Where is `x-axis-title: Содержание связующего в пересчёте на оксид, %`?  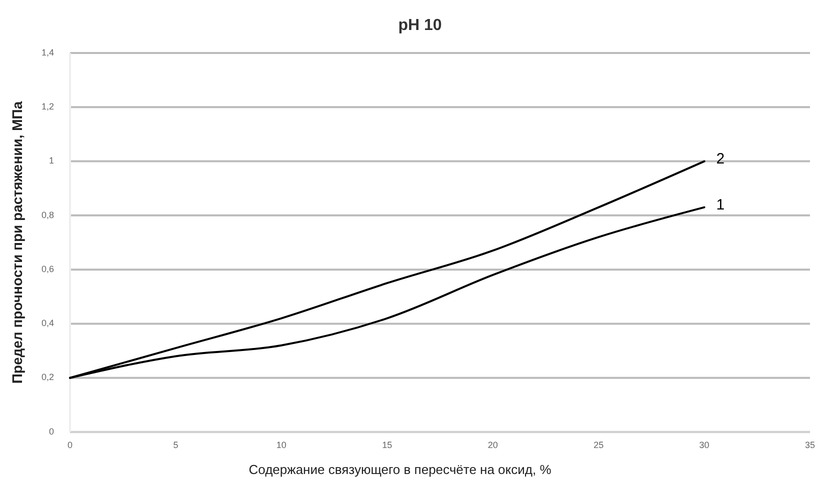
x-axis-title: Содержание связующего в пересчёте на оксид, % is located at coordinates (400, 469).